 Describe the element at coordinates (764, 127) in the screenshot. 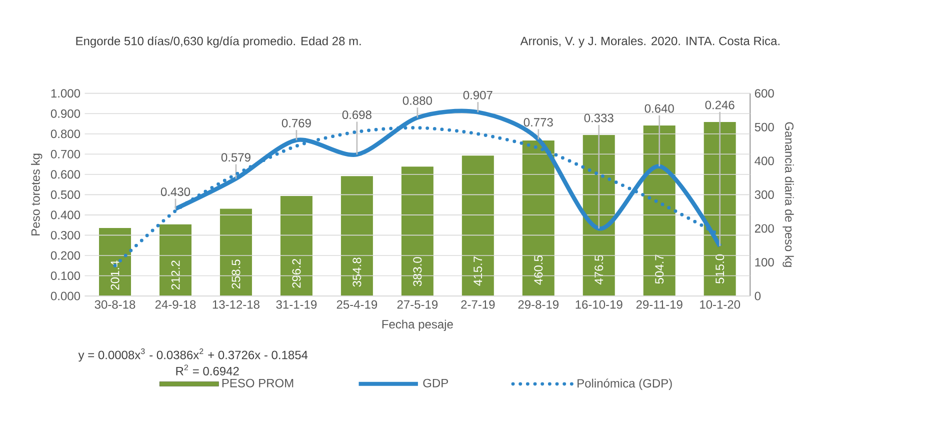

I see `y2-tick-label: 500` at that location.